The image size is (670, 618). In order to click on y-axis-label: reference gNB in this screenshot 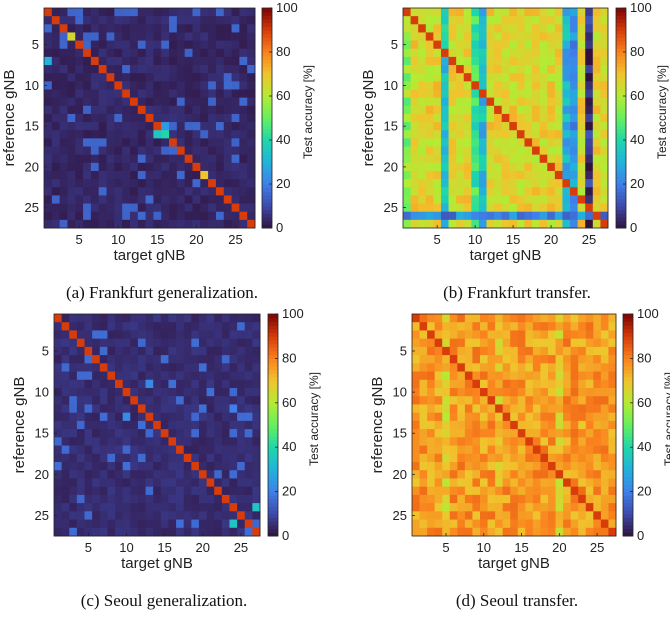, I will do `click(19, 425)`.